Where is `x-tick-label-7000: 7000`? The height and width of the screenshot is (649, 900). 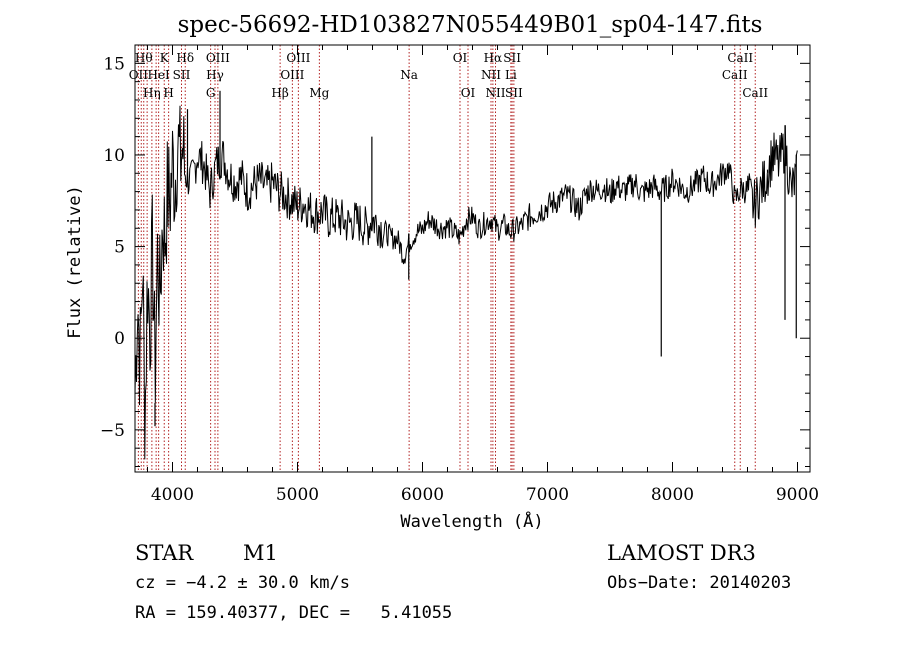 x-tick-label-7000: 7000 is located at coordinates (547, 495).